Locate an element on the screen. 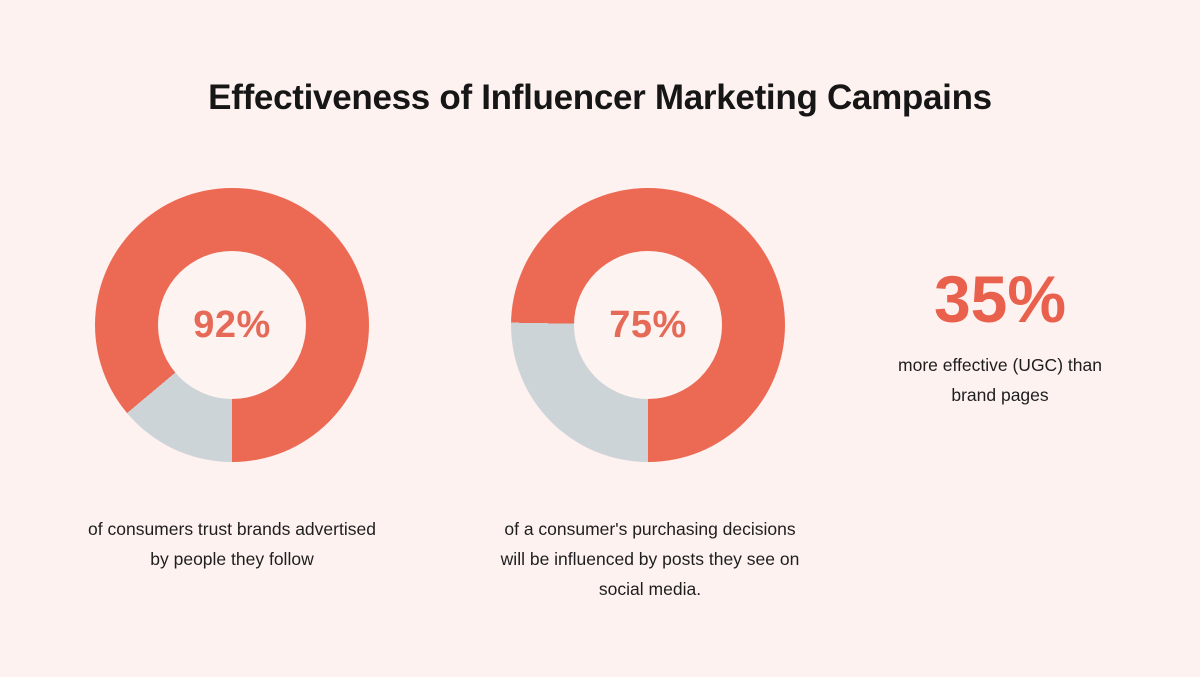 The image size is (1200, 677). caption-line: more effective (UGC) than is located at coordinates (1000, 365).